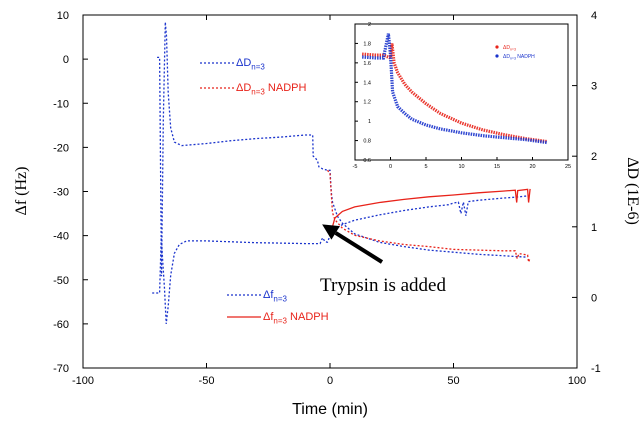 The image size is (643, 421). Describe the element at coordinates (367, 83) in the screenshot. I see `inset-y-tick-label-3: 1.4` at that location.